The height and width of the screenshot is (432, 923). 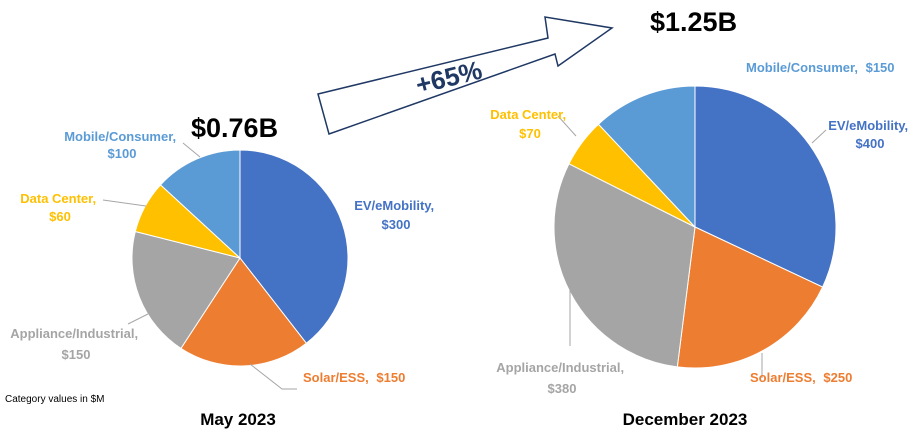 I want to click on dec-caption: December 2023, so click(x=685, y=419).